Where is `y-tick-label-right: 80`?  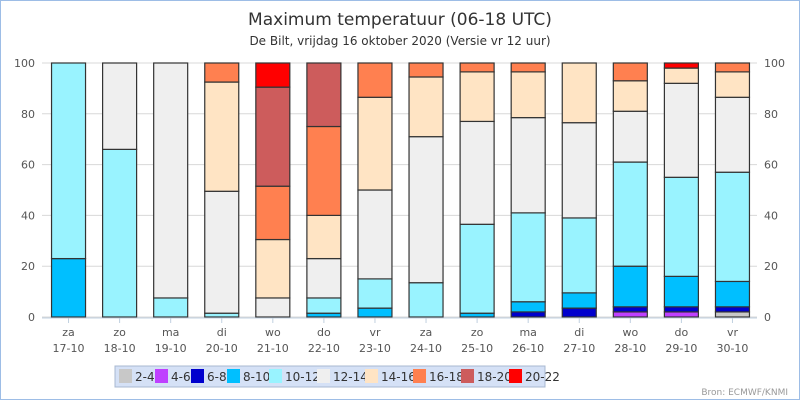
y-tick-label-right: 80 is located at coordinates (771, 114).